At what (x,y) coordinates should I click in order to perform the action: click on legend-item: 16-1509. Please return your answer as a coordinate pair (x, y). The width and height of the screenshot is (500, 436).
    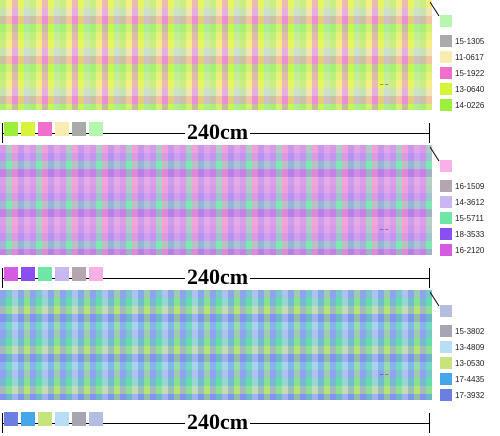
    Looking at the image, I should click on (470, 186).